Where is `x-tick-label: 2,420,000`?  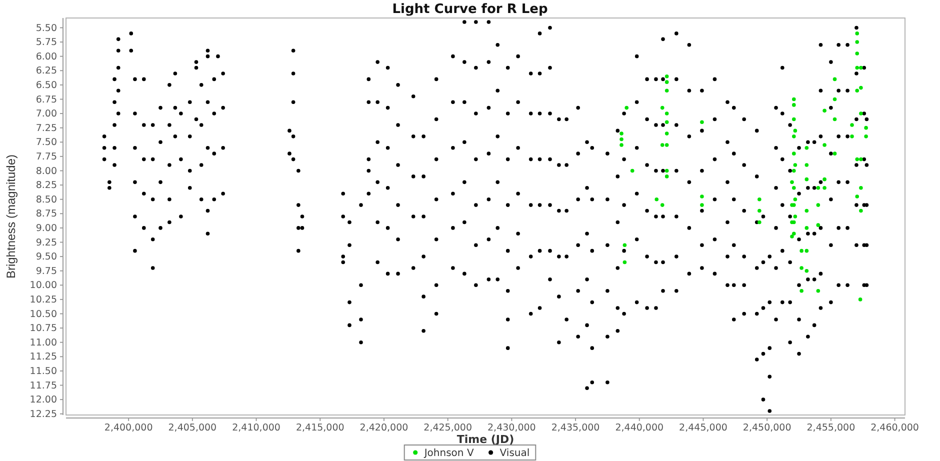
x-tick-label: 2,420,000 is located at coordinates (384, 428).